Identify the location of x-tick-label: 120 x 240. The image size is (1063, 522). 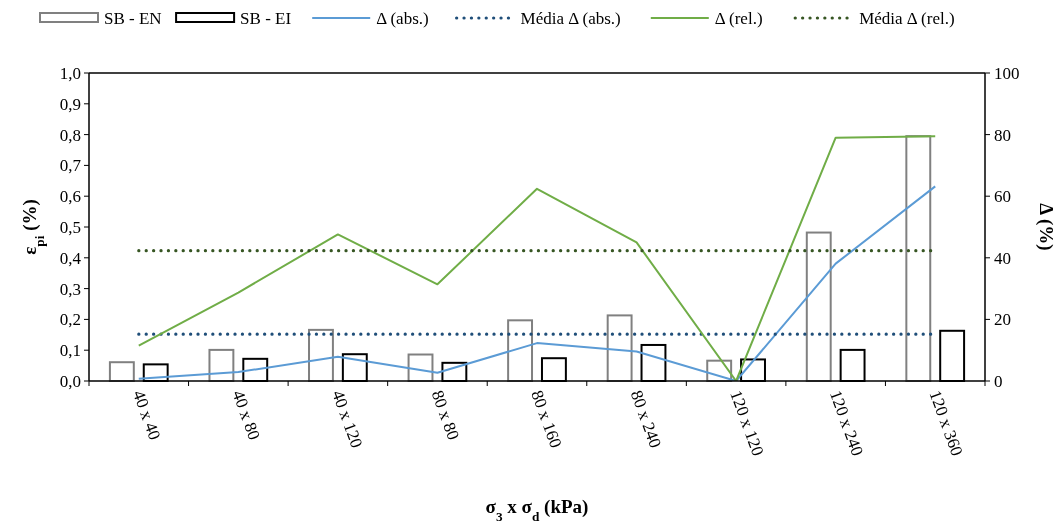
(846, 423).